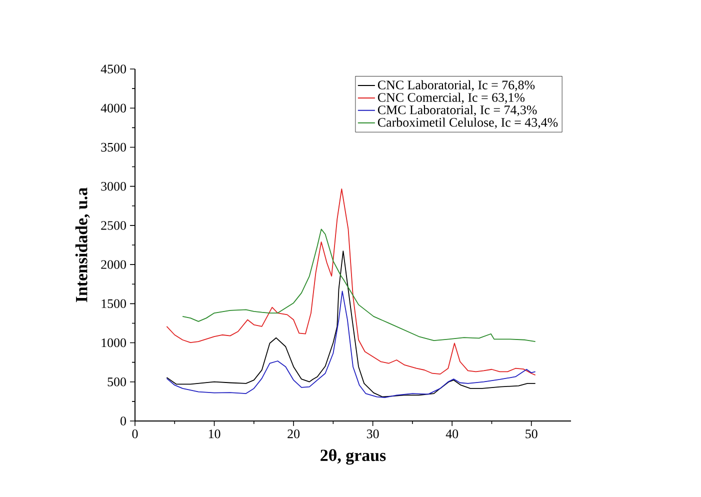  I want to click on x-tick-label: 30, so click(372, 434).